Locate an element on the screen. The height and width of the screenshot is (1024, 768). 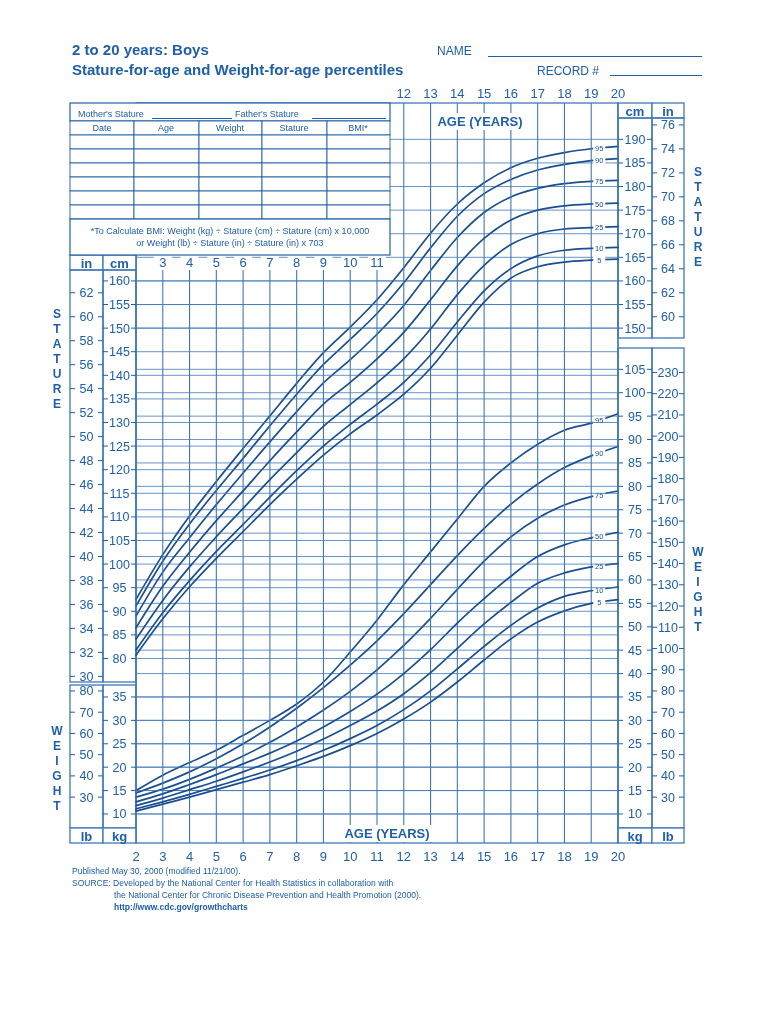
y-tick-label: 105 is located at coordinates (635, 369).